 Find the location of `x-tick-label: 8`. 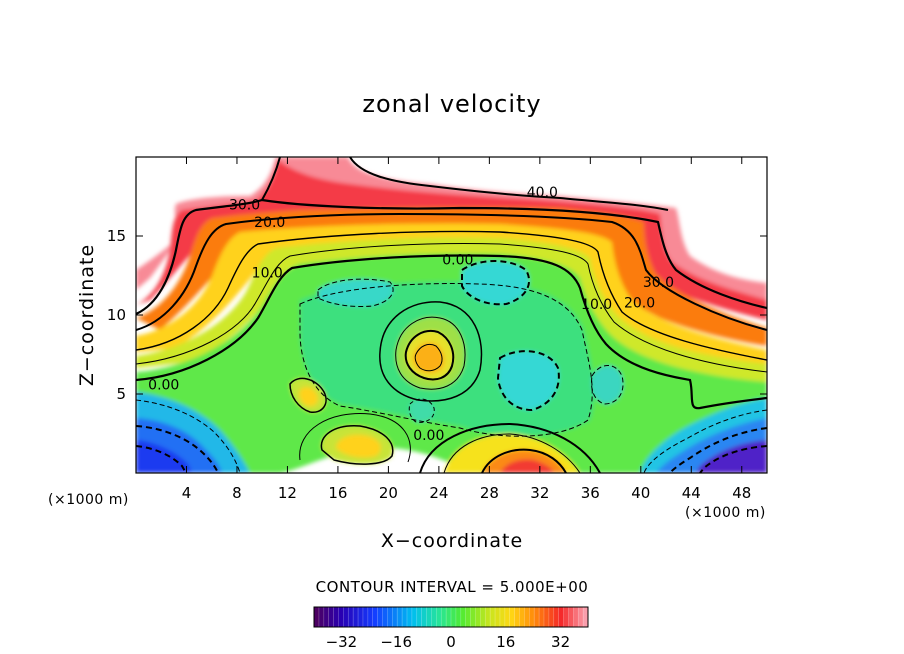

x-tick-label: 8 is located at coordinates (237, 493).